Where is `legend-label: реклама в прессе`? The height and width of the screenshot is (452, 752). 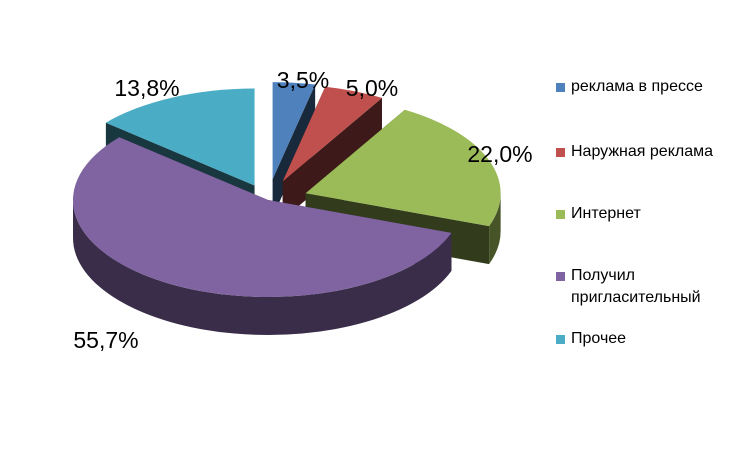
legend-label: реклама в прессе is located at coordinates (637, 86).